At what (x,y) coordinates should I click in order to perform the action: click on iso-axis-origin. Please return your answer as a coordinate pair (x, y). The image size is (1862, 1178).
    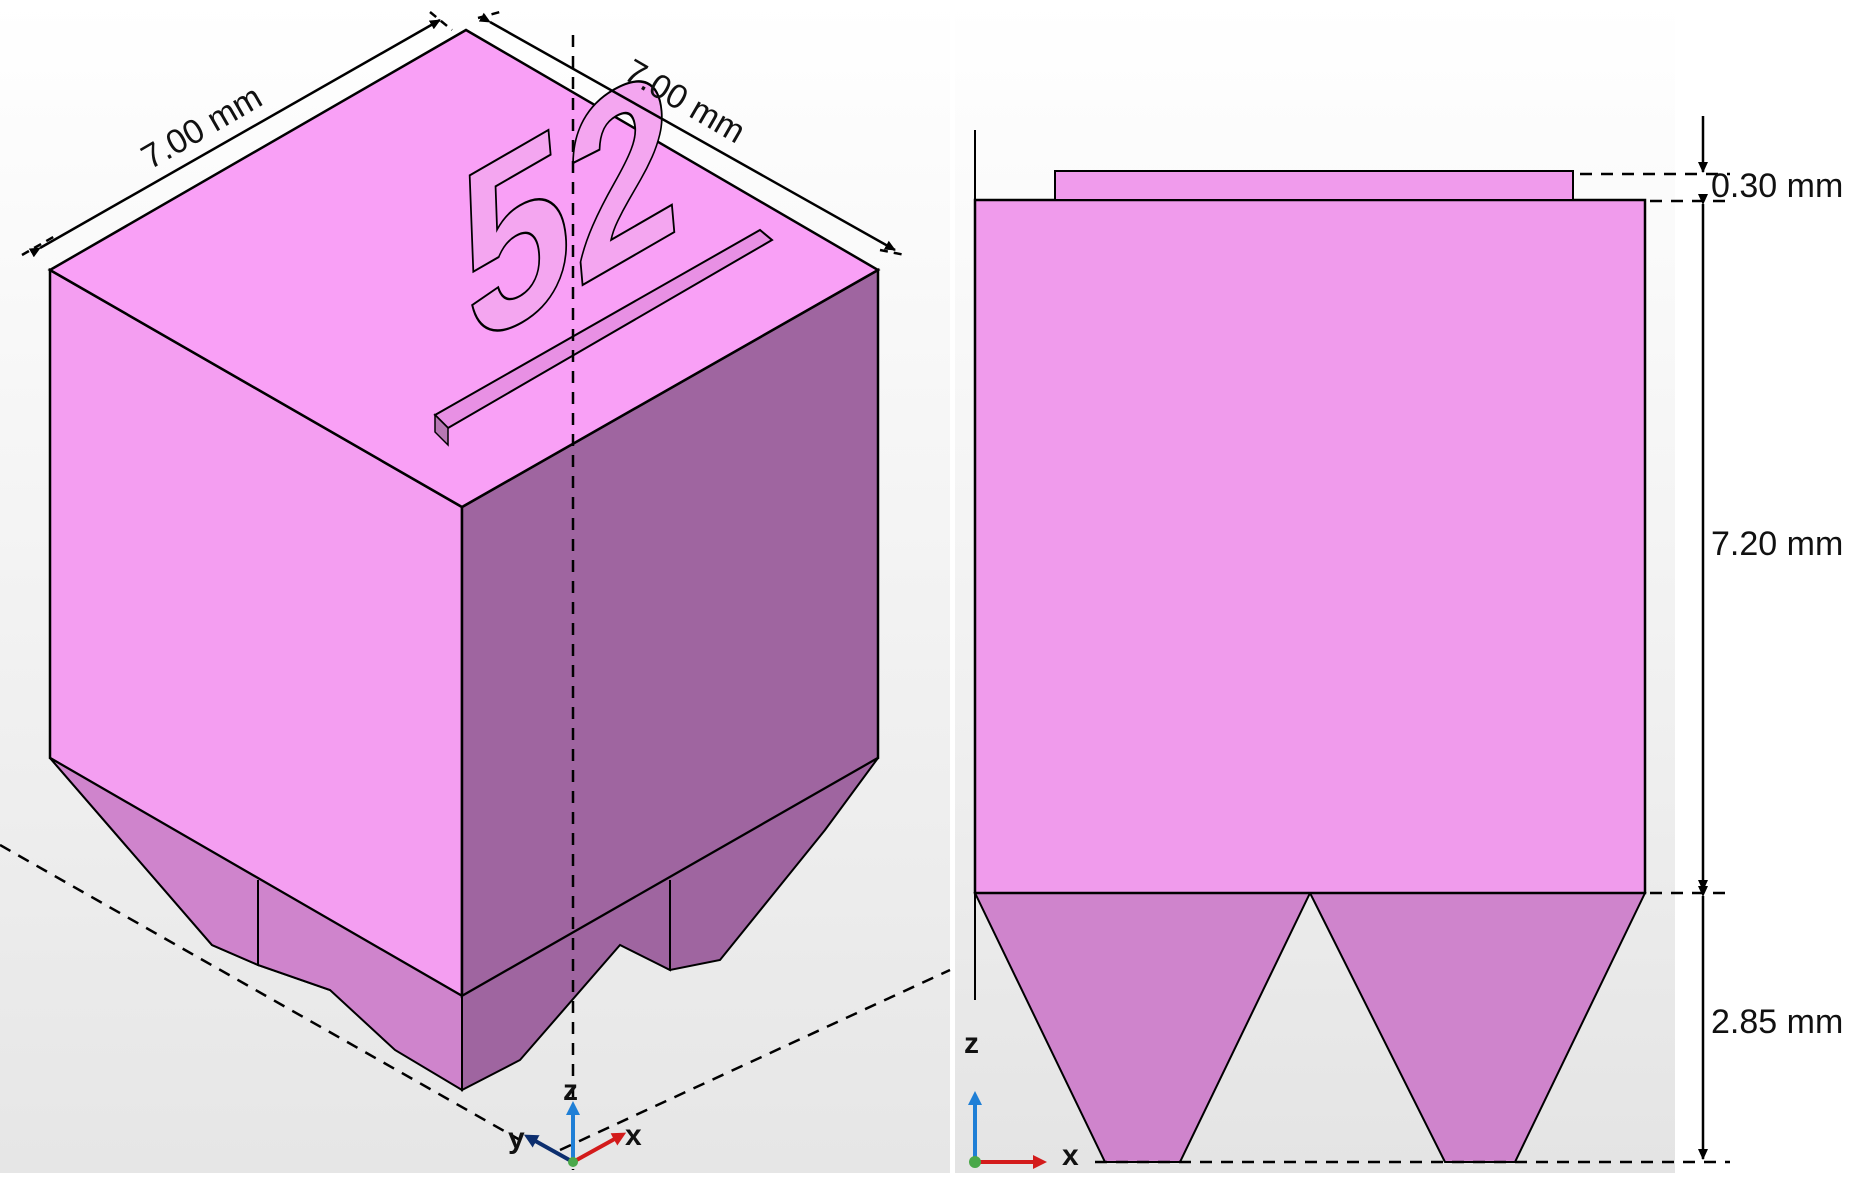
    Looking at the image, I should click on (573, 1162).